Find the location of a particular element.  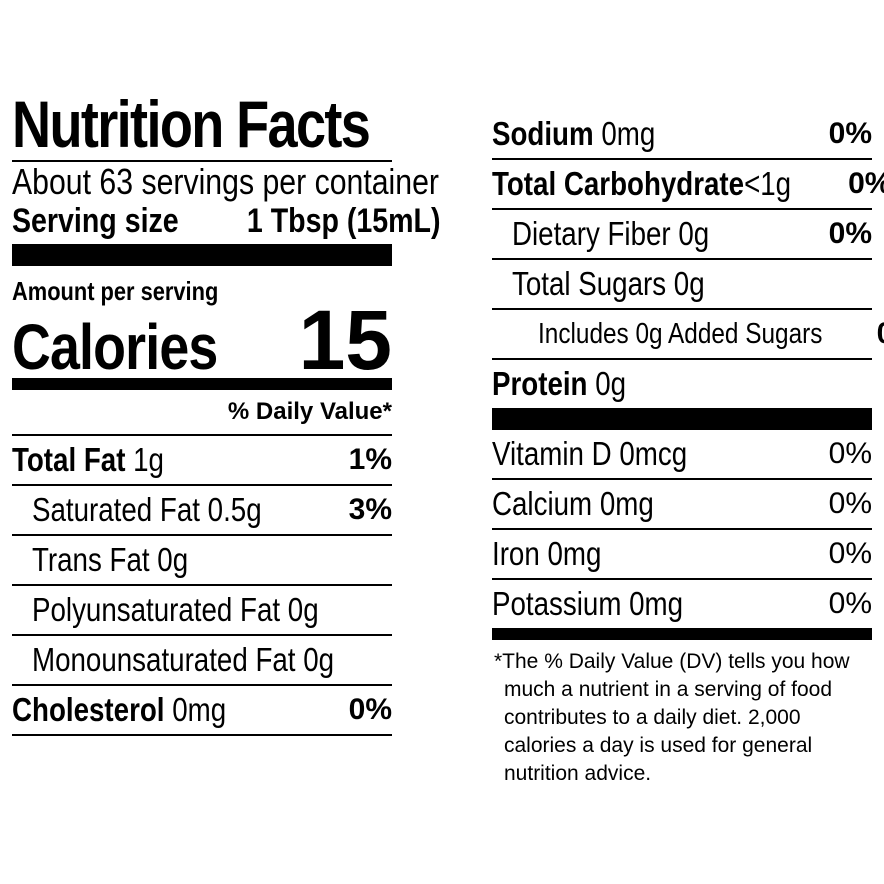

amount-per-serving: Amount per serving is located at coordinates (115, 291).